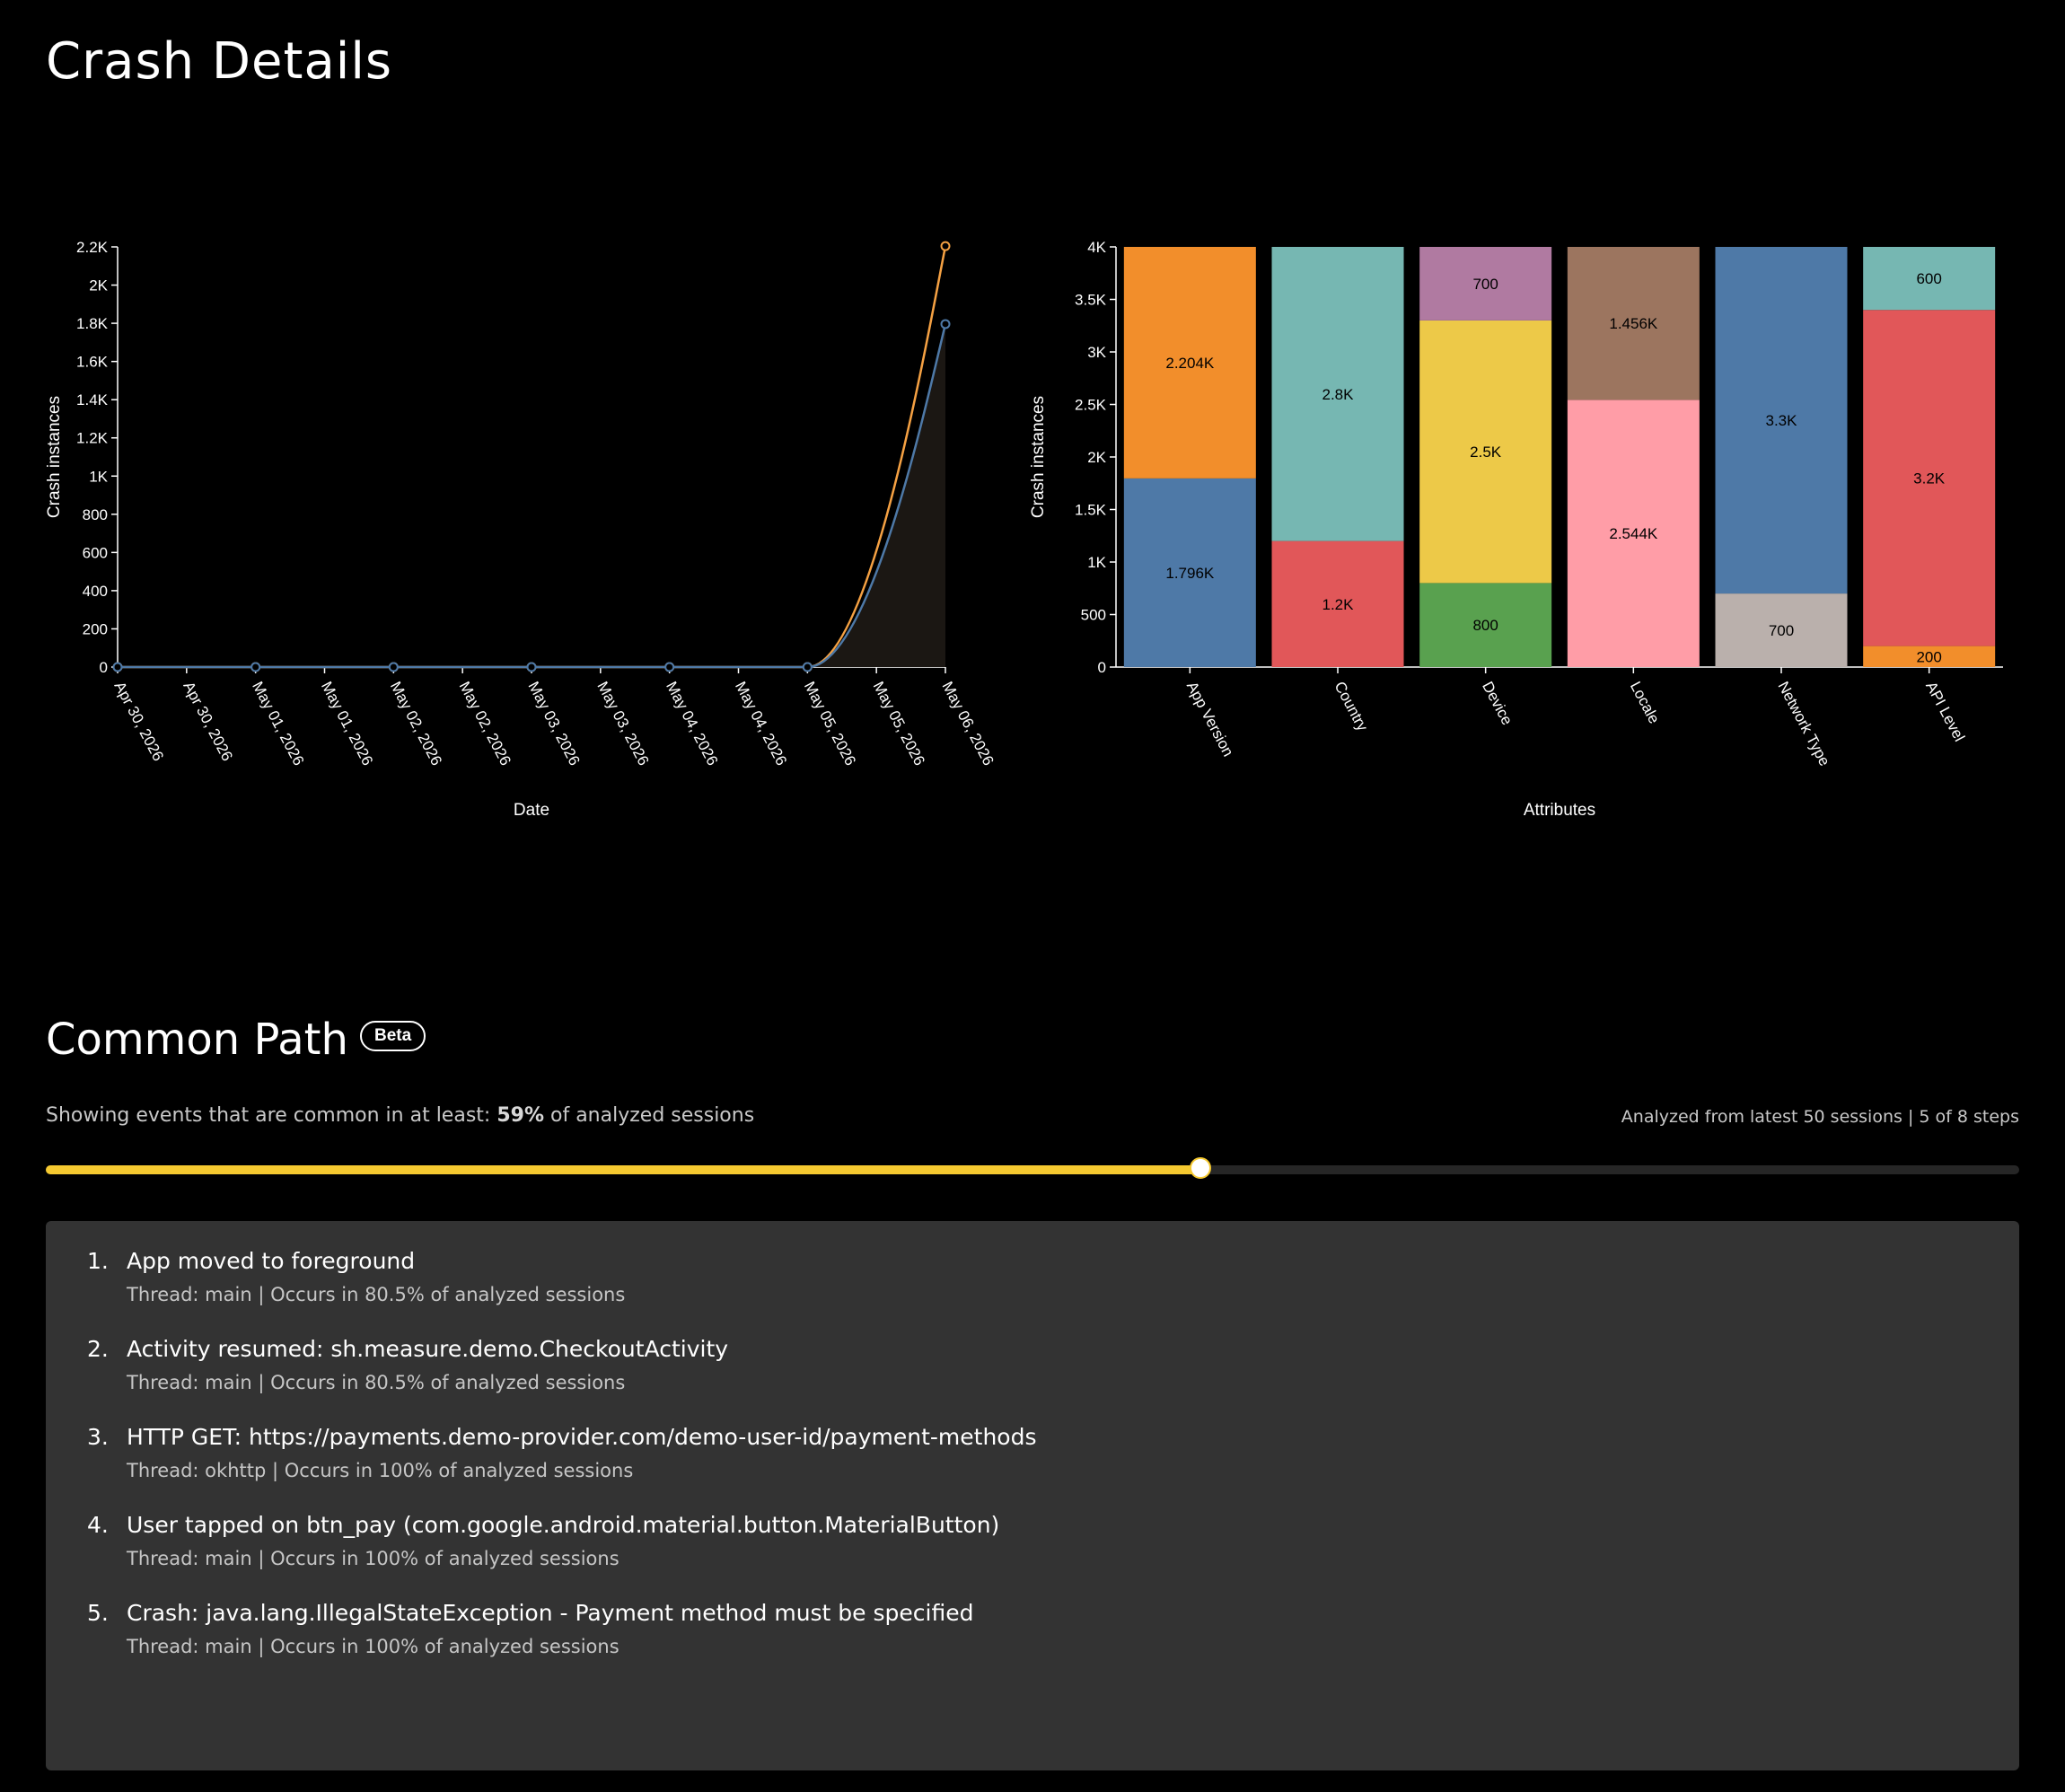 This screenshot has width=2065, height=1792. I want to click on y-tick-label: 1.8K, so click(93, 323).